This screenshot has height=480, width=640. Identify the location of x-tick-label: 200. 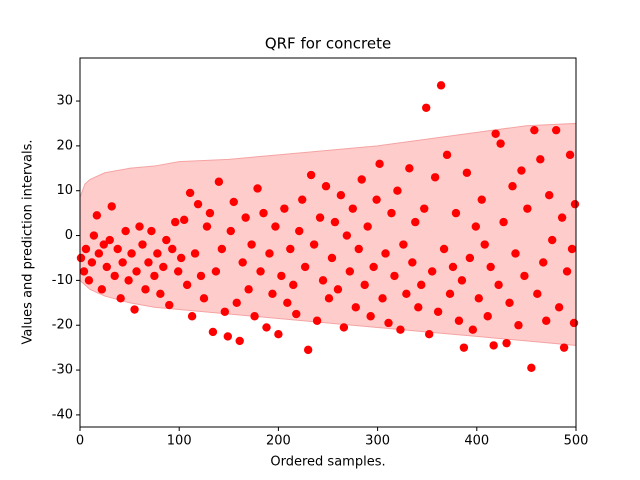
(278, 441).